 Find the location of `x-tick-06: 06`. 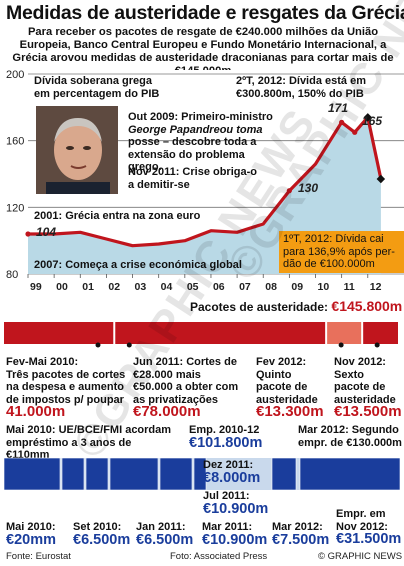

x-tick-06: 06 is located at coordinates (219, 287).